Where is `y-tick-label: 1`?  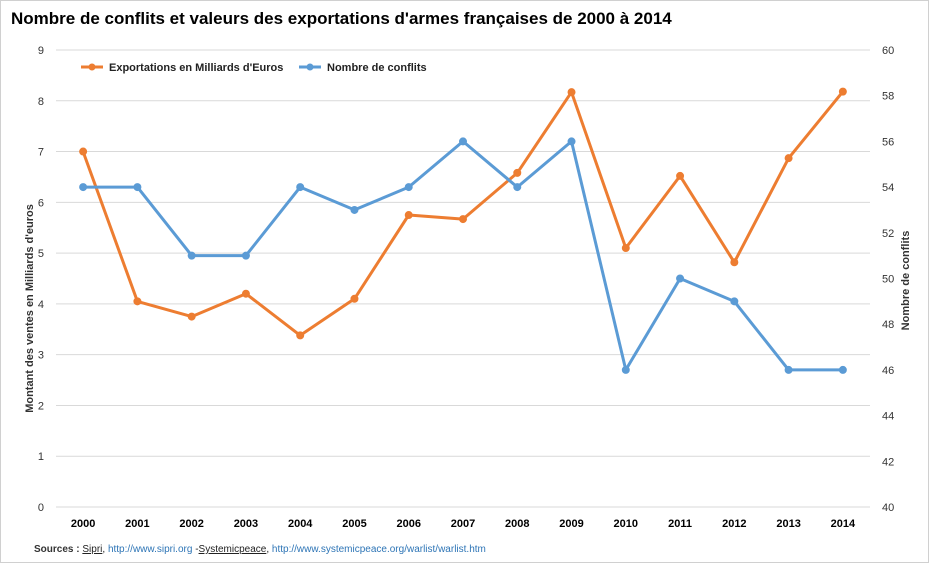
y-tick-label: 1 is located at coordinates (41, 457).